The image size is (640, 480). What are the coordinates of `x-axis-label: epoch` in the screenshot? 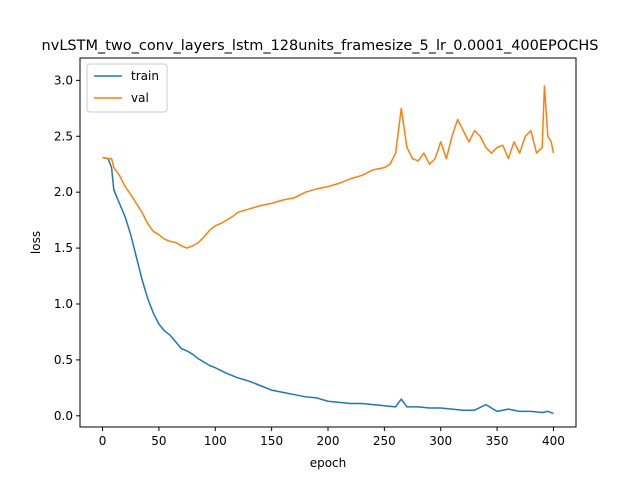 It's located at (328, 463).